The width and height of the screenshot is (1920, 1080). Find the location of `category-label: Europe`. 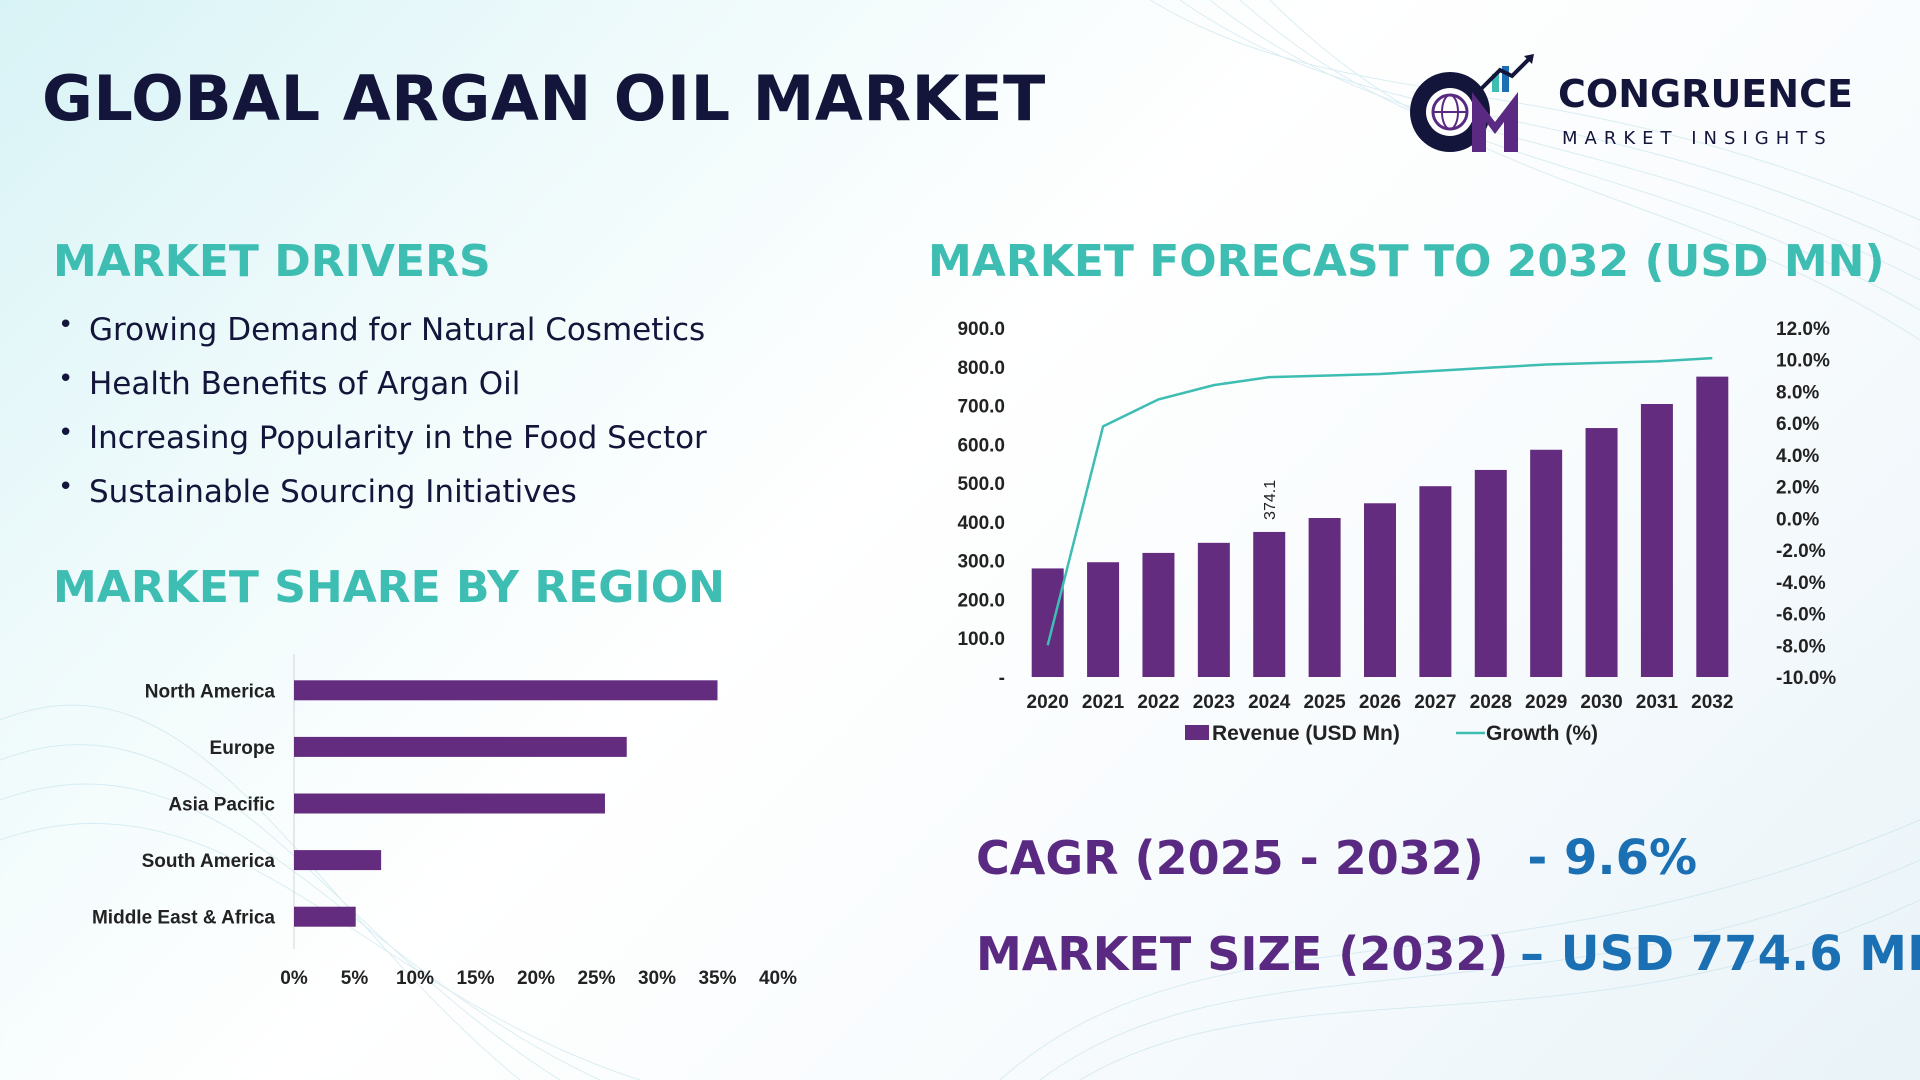

category-label: Europe is located at coordinates (242, 748).